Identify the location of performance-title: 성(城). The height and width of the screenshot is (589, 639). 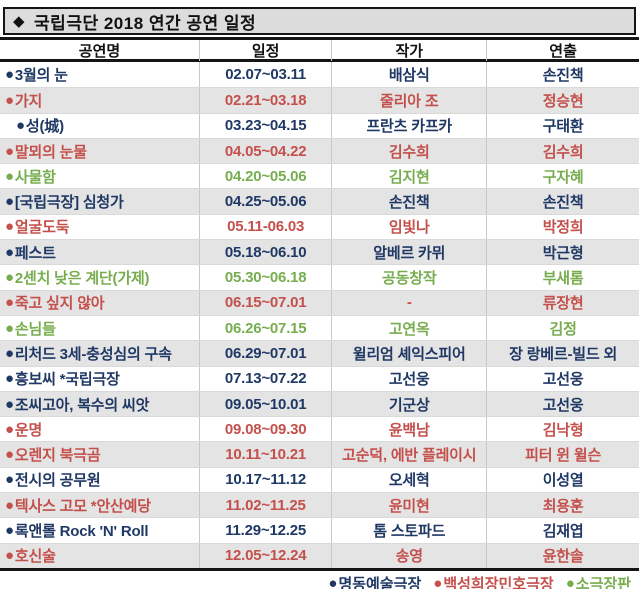
(44, 127).